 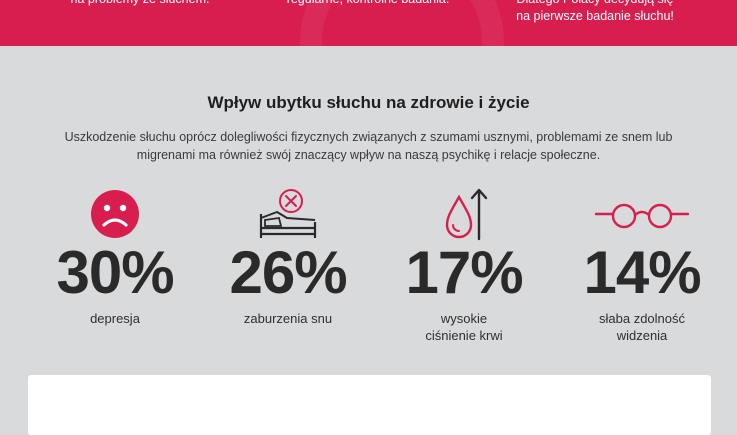 What do you see at coordinates (642, 327) in the screenshot?
I see `stat-label: słaba zdolność widzenia` at bounding box center [642, 327].